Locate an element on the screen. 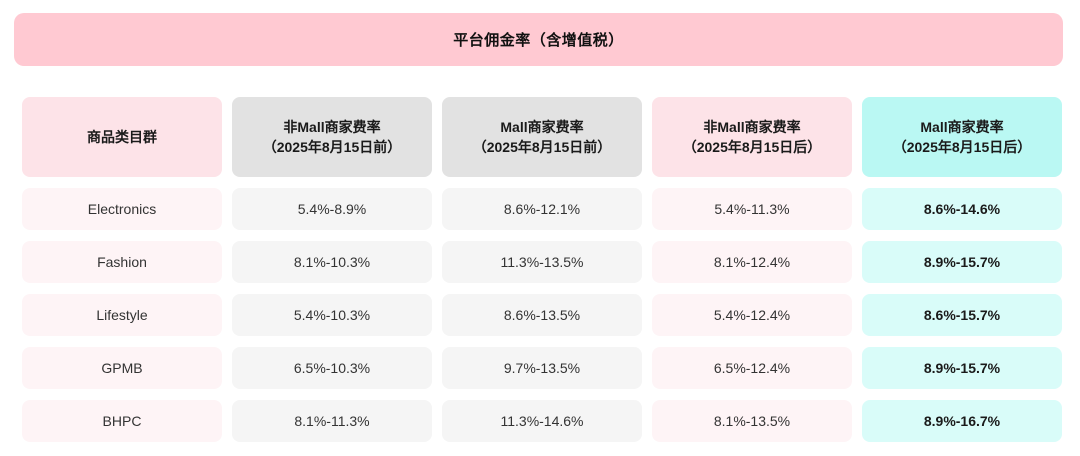 This screenshot has height=456, width=1080. rate-cell: 8.1%-10.3% is located at coordinates (332, 262).